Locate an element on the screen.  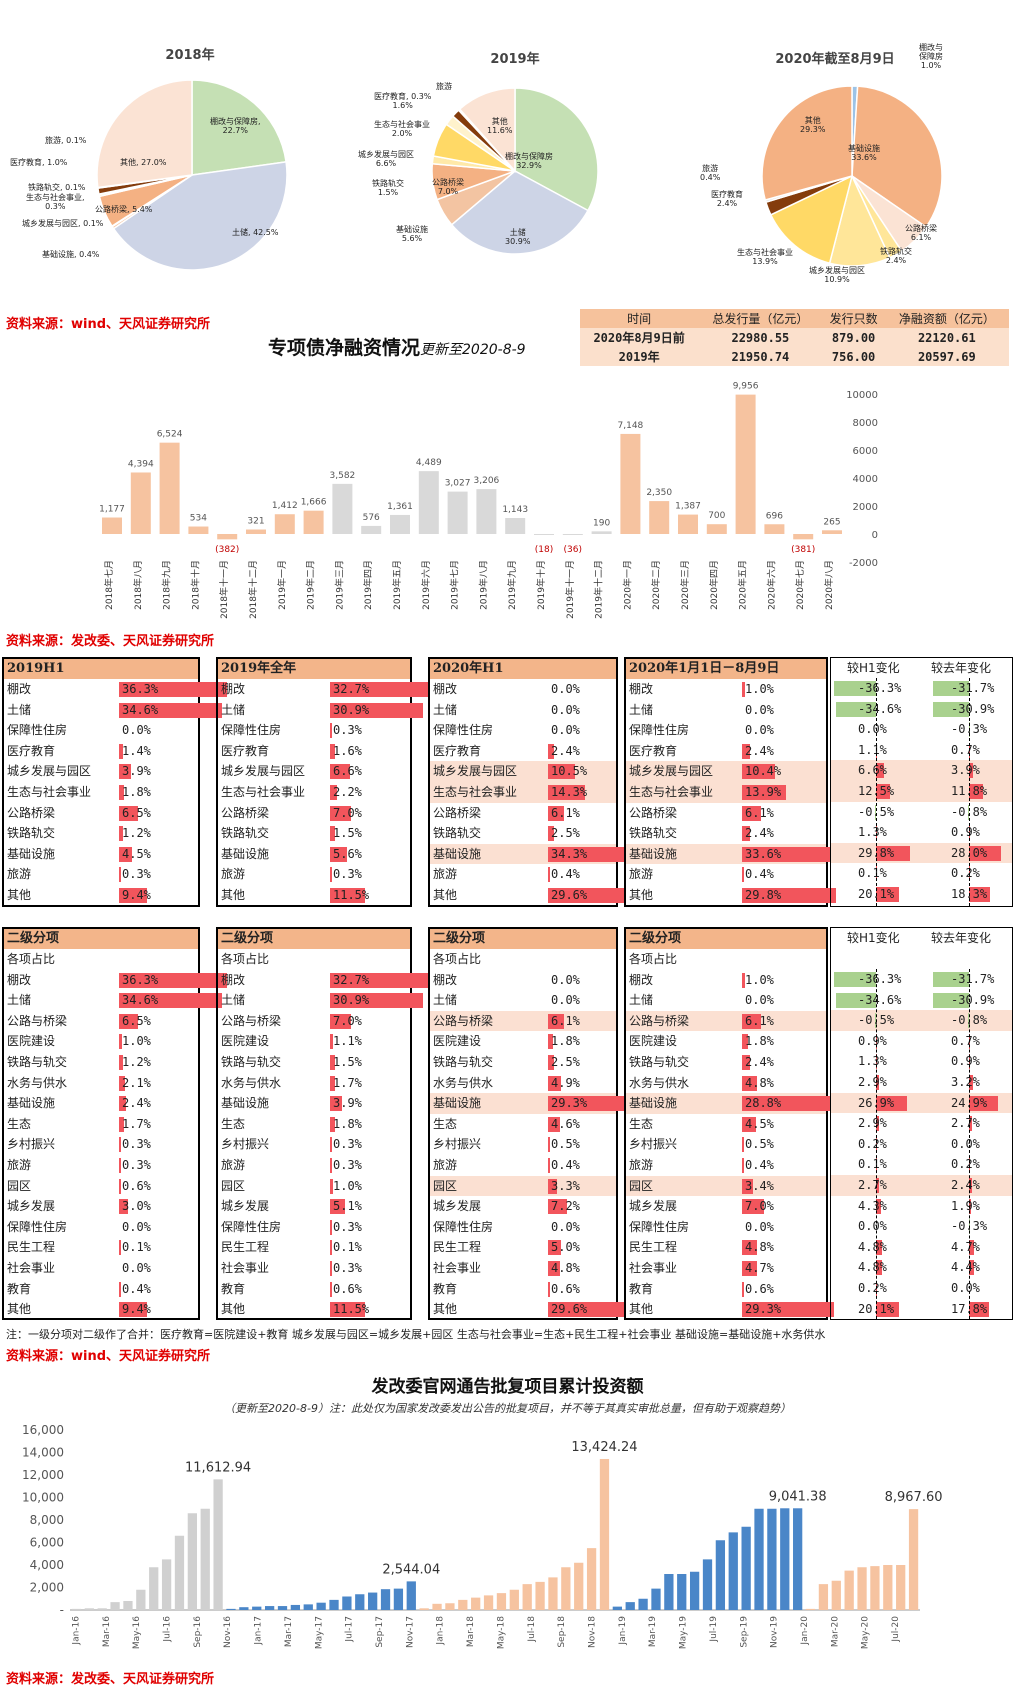
table-row: 园区 3.3% is located at coordinates (523, 1186).